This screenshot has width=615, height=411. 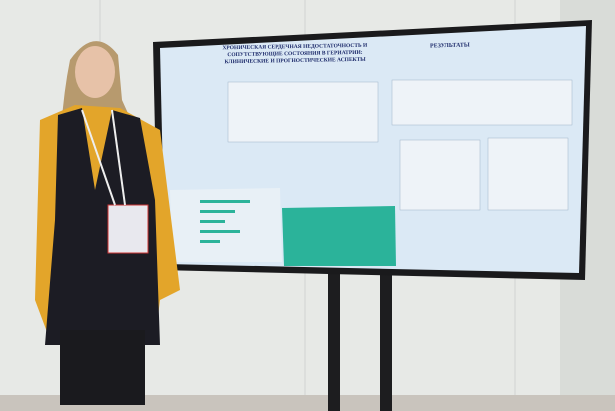 I want to click on poster-table, so click(x=339, y=236).